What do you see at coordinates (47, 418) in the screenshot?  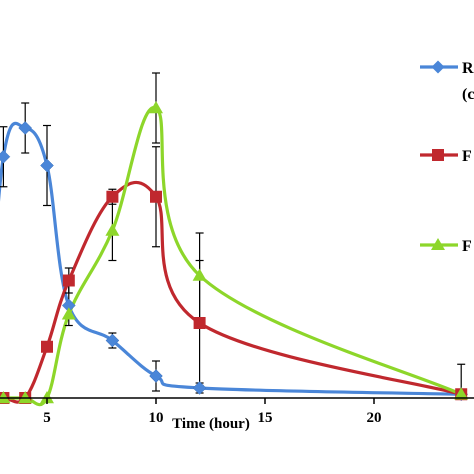 I see `x-tick-label: 5` at bounding box center [47, 418].